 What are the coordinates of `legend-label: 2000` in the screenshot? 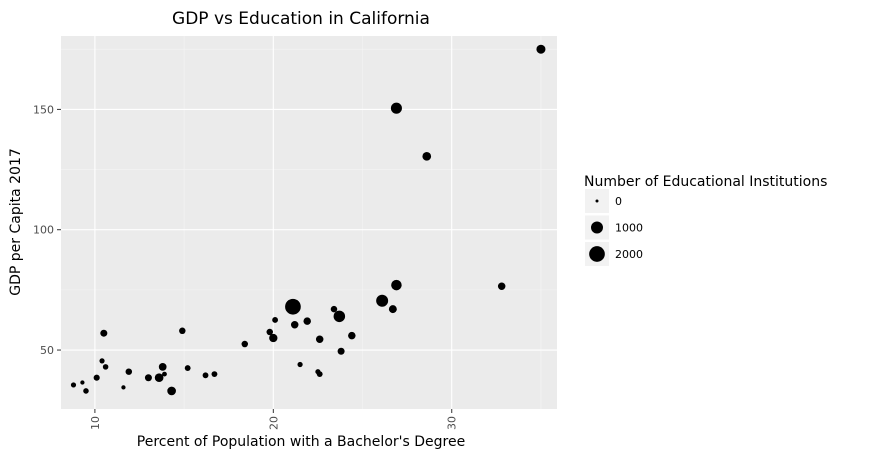 It's located at (629, 254).